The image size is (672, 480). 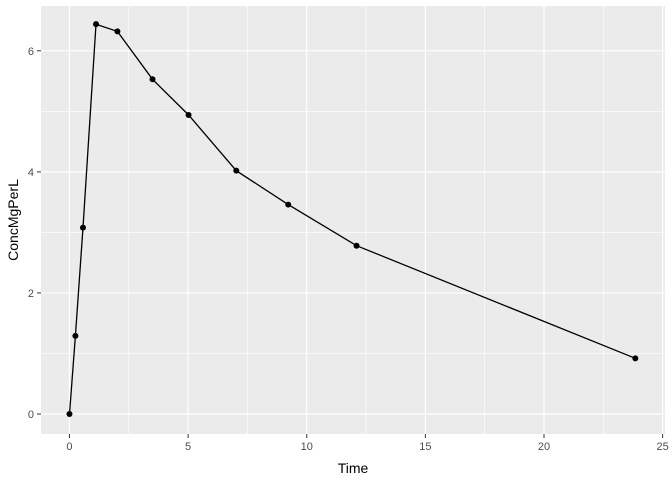 What do you see at coordinates (425, 447) in the screenshot?
I see `x-tick-label: 15` at bounding box center [425, 447].